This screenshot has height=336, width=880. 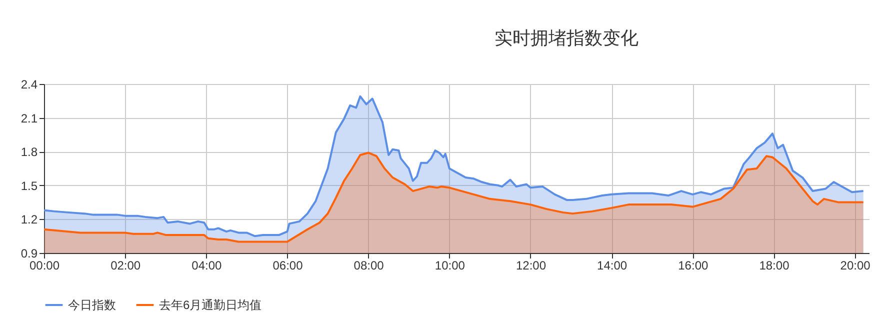 I want to click on chart-title: 实时拥堵指数变化, so click(x=566, y=38).